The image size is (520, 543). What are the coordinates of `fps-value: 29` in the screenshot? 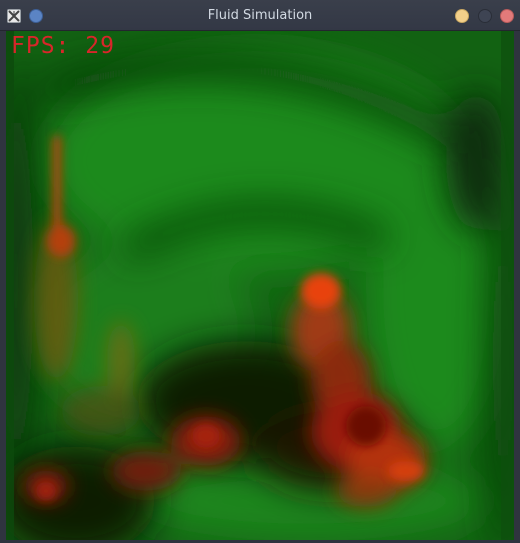 It's located at (100, 46).